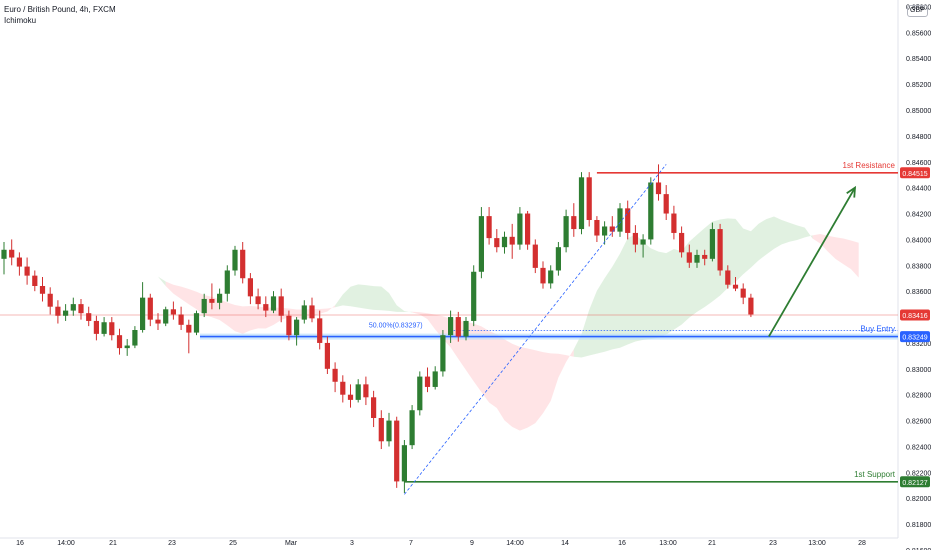 The image size is (932, 555). What do you see at coordinates (472, 543) in the screenshot?
I see `x-tick-label: 9` at bounding box center [472, 543].